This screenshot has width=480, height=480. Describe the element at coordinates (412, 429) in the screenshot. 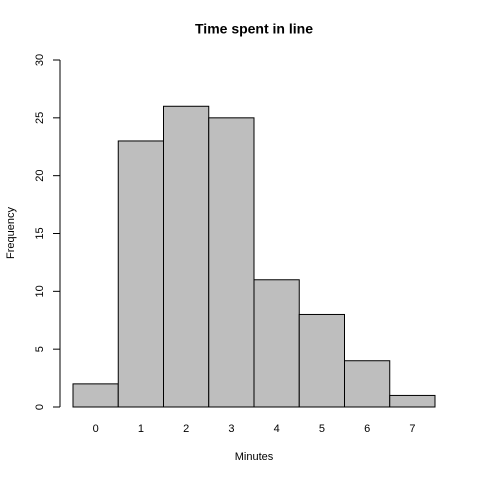

I see `x-tick-label: 7` at that location.